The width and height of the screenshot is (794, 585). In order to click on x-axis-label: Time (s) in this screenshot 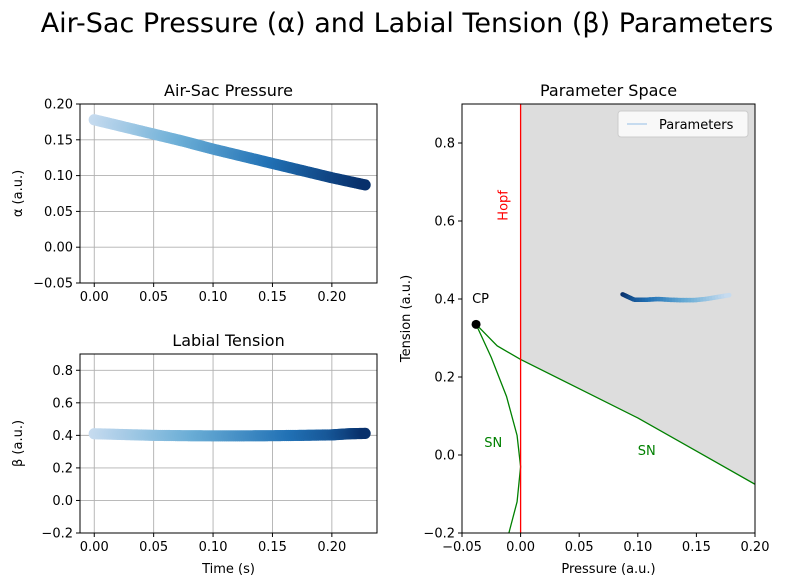, I will do `click(228, 569)`.